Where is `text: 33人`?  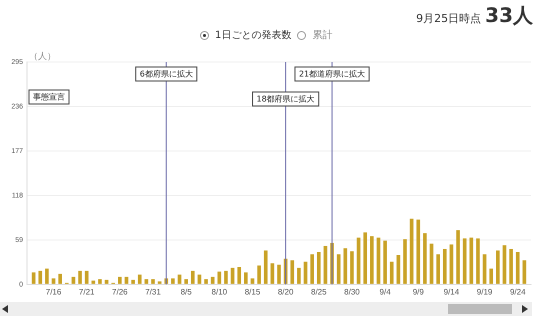
text: 33人 is located at coordinates (509, 15).